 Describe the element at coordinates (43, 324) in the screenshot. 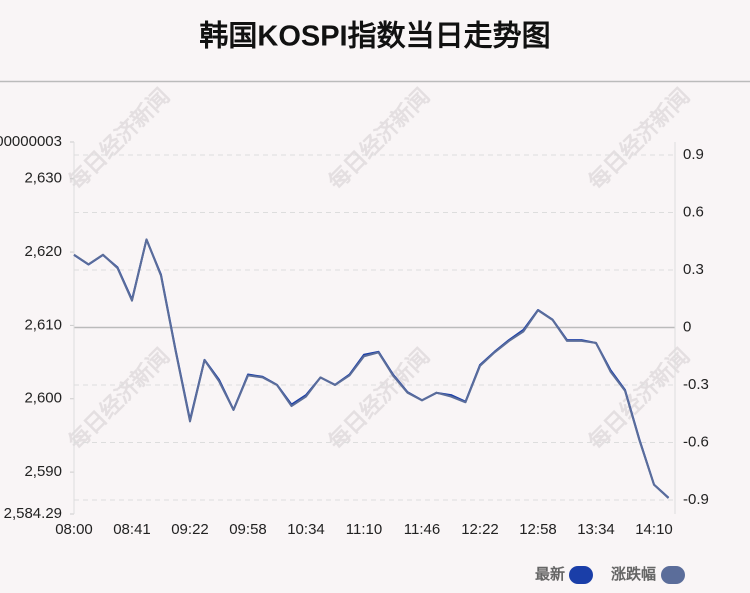

I see `y-tick-label: 2,610` at that location.